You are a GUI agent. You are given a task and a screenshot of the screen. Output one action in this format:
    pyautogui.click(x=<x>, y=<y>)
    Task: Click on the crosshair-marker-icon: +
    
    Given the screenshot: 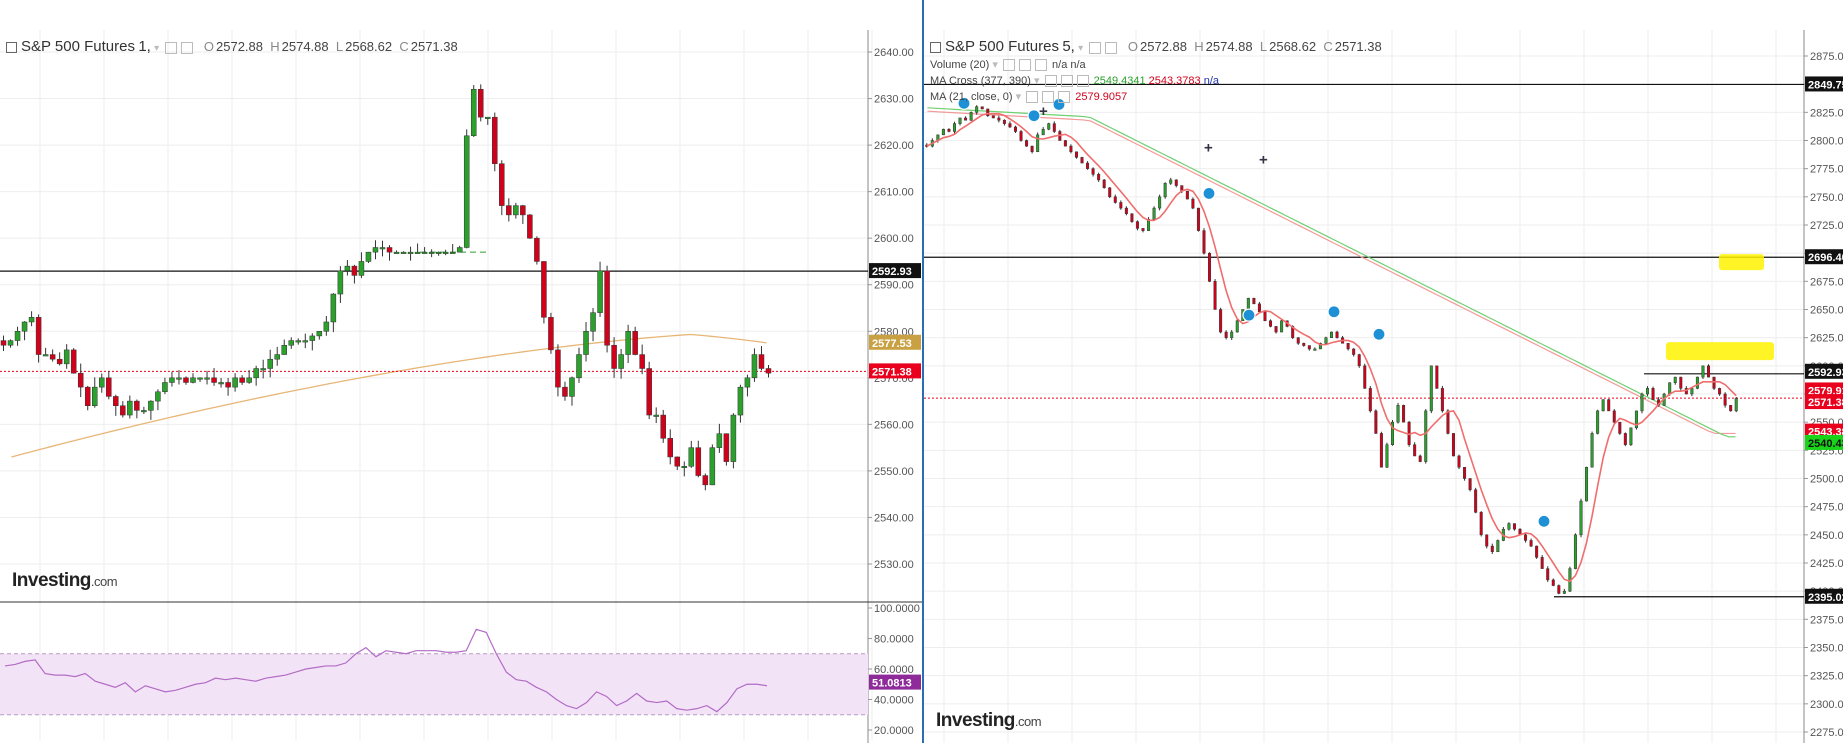 What is the action you would take?
    pyautogui.click(x=1263, y=160)
    